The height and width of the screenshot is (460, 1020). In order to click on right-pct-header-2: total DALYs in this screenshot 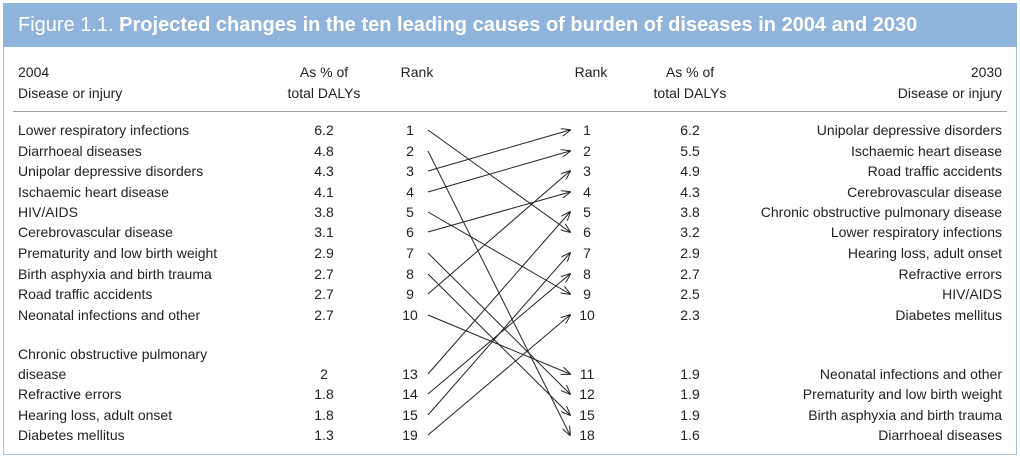, I will do `click(690, 93)`.